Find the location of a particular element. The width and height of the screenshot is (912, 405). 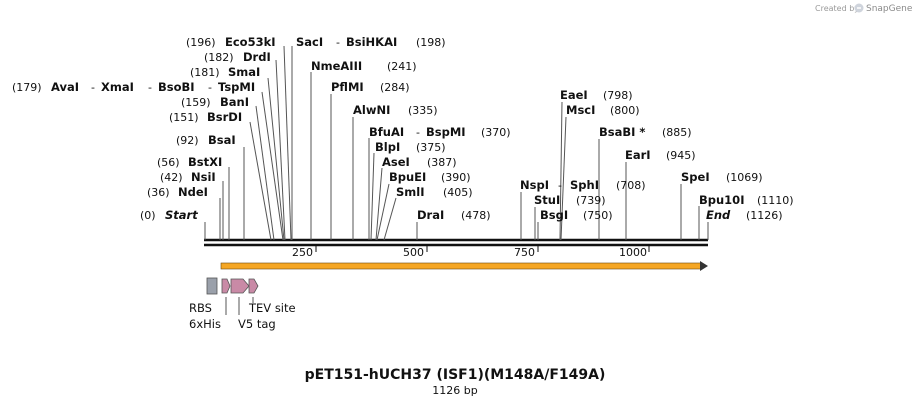

ndei-label: NdeI is located at coordinates (193, 192).